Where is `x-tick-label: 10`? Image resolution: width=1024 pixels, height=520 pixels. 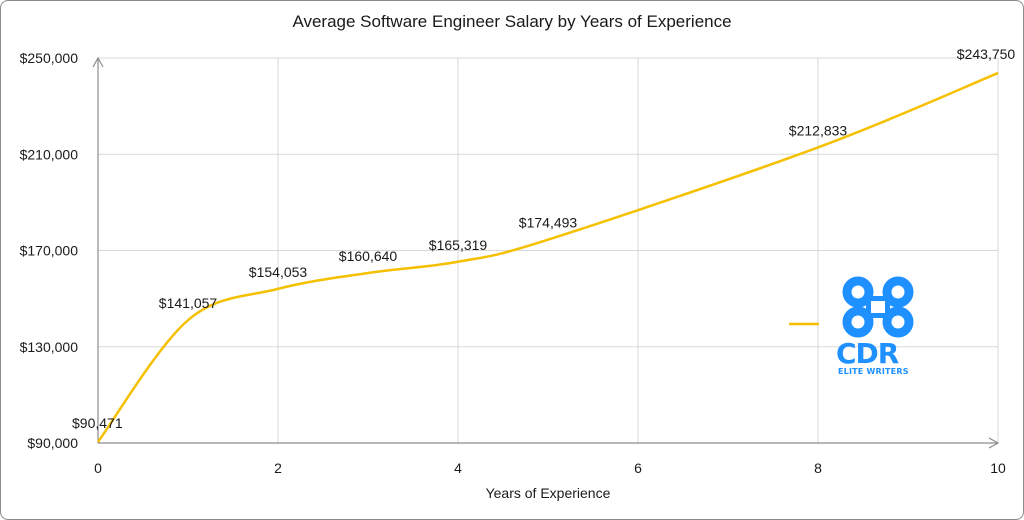 x-tick-label: 10 is located at coordinates (998, 468).